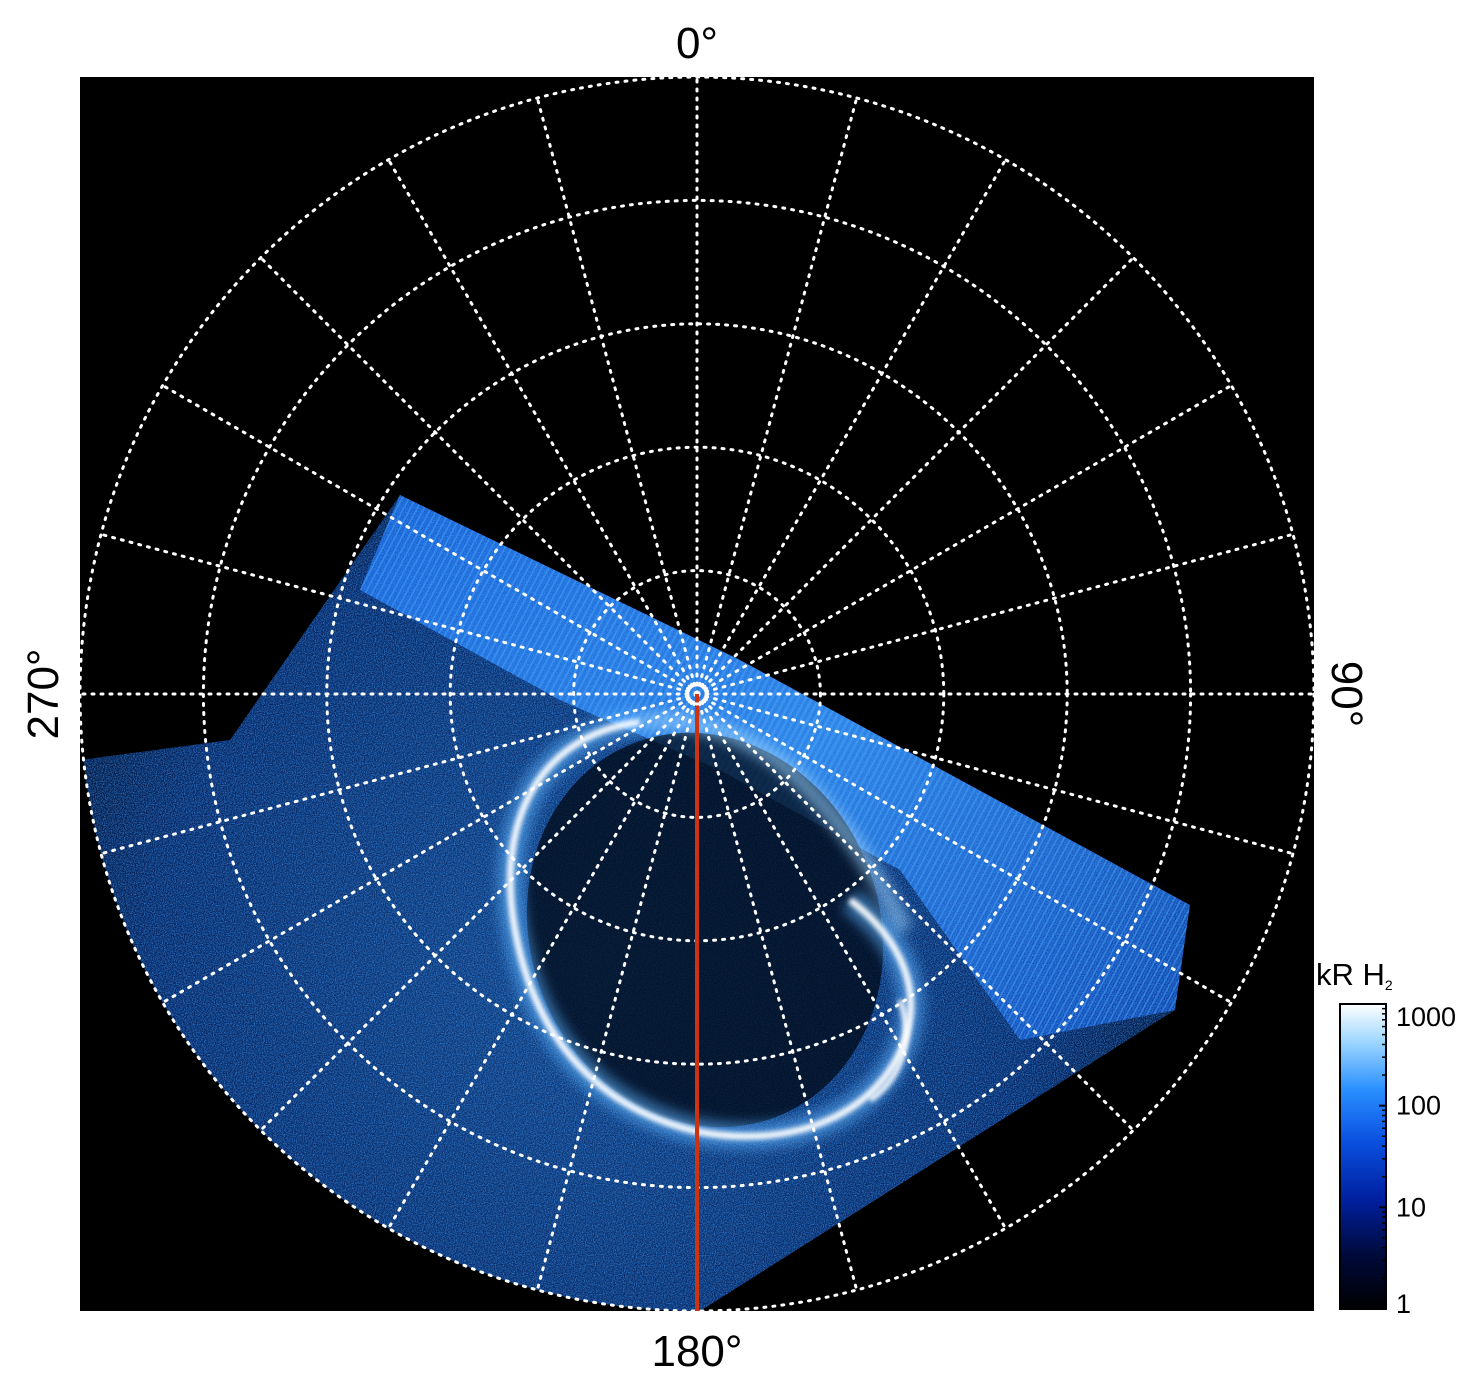 The image size is (1481, 1386). I want to click on pole-marker, so click(697, 694).